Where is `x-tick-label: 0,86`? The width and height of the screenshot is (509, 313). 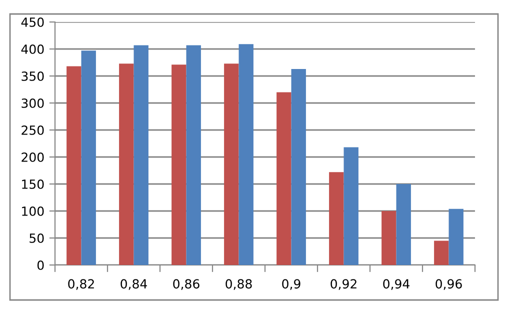 x-tick-label: 0,86 is located at coordinates (186, 284).